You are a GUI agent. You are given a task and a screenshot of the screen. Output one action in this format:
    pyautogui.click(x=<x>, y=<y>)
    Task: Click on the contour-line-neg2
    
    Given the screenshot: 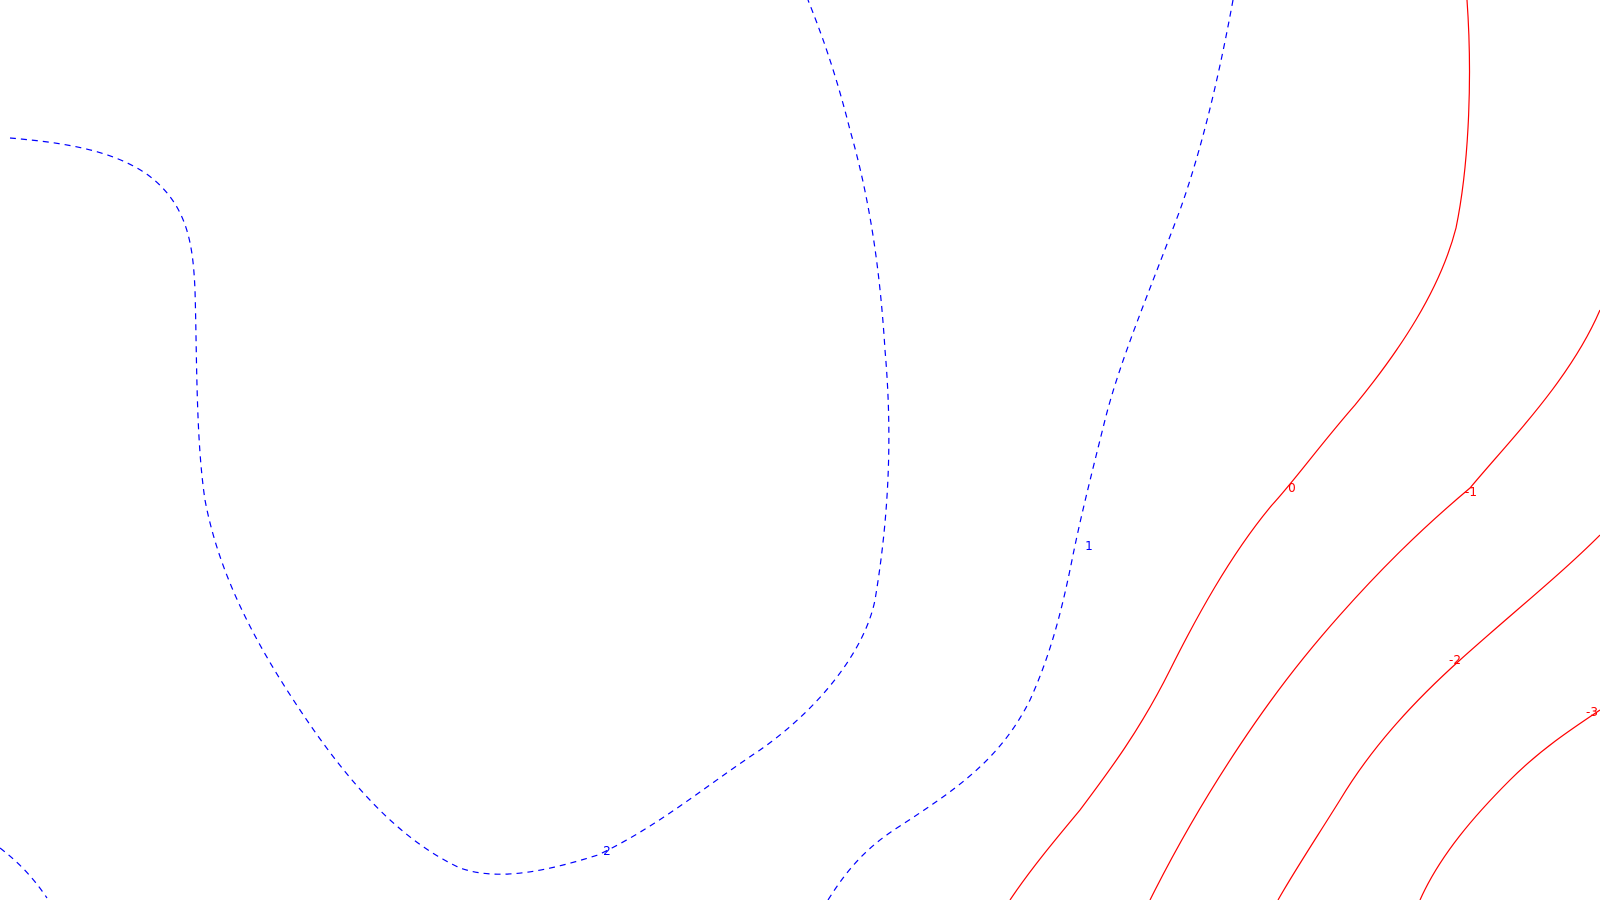 What is the action you would take?
    pyautogui.click(x=1438, y=717)
    